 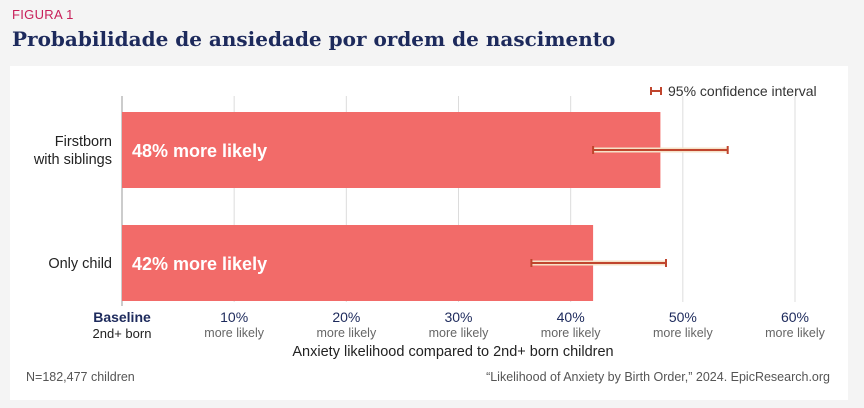 I want to click on category-label: Firstborn, so click(x=83, y=142).